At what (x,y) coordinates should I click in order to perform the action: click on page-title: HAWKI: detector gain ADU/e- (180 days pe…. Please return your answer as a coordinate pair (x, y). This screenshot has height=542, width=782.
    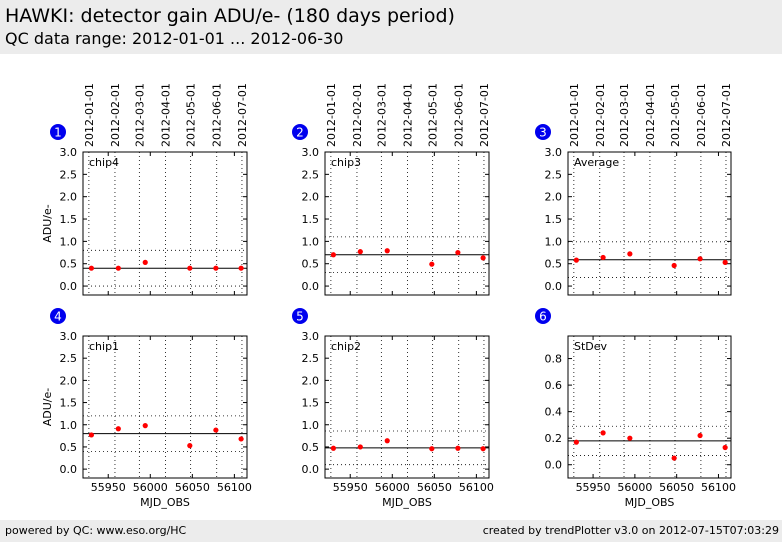
    Looking at the image, I should click on (230, 16).